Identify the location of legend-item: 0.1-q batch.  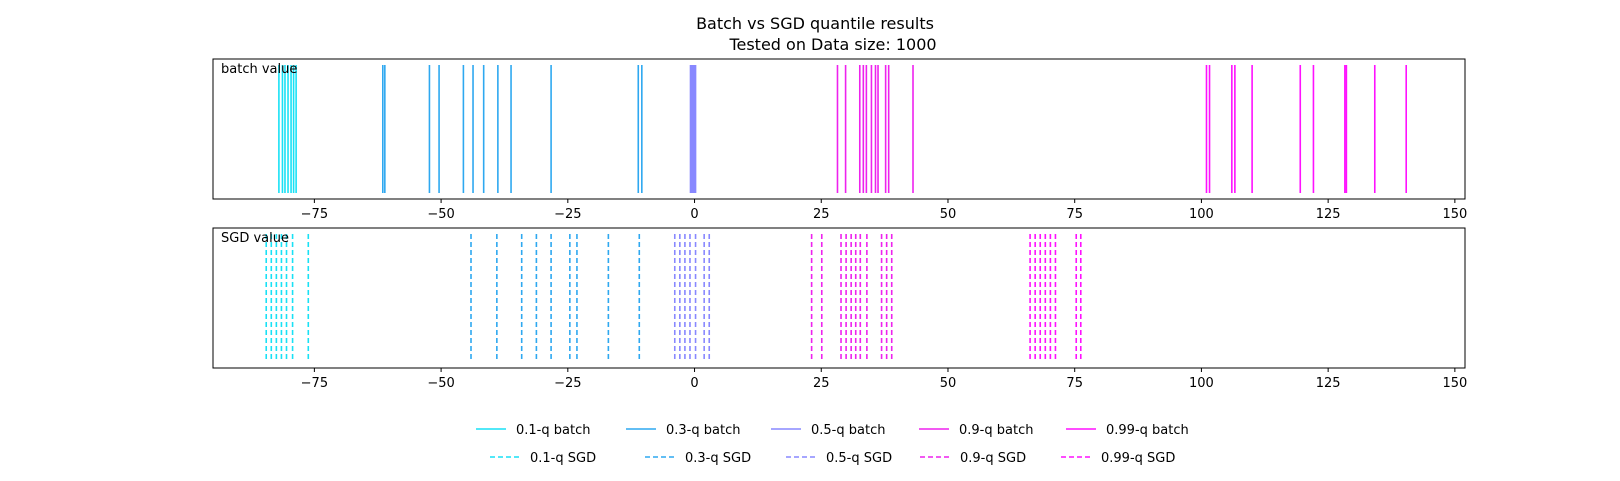
(533, 430).